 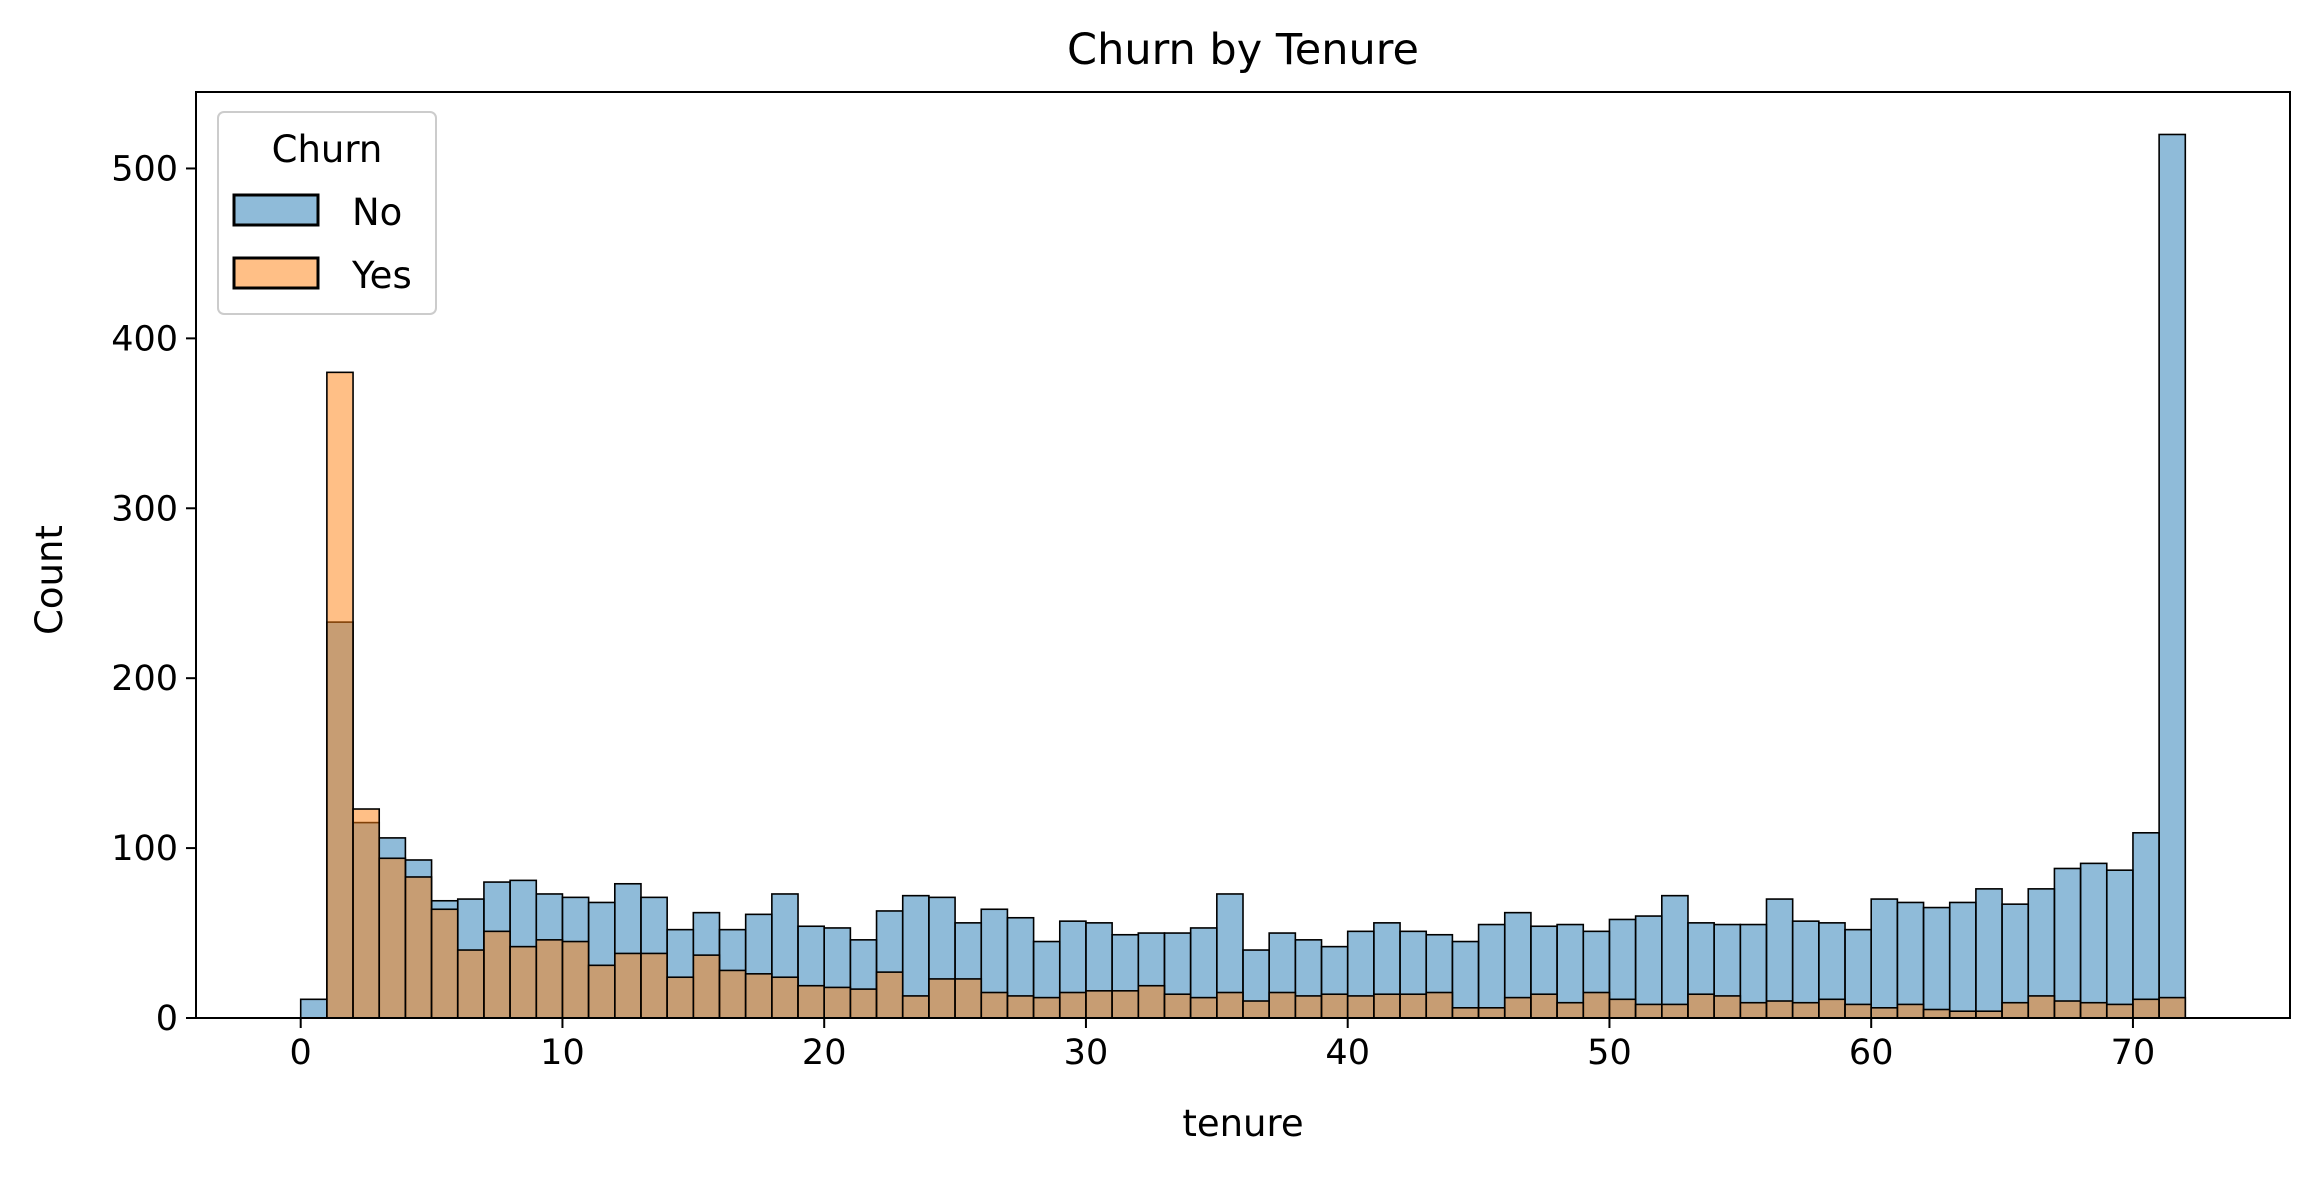 I want to click on x-tick-label: 20, so click(x=824, y=1053).